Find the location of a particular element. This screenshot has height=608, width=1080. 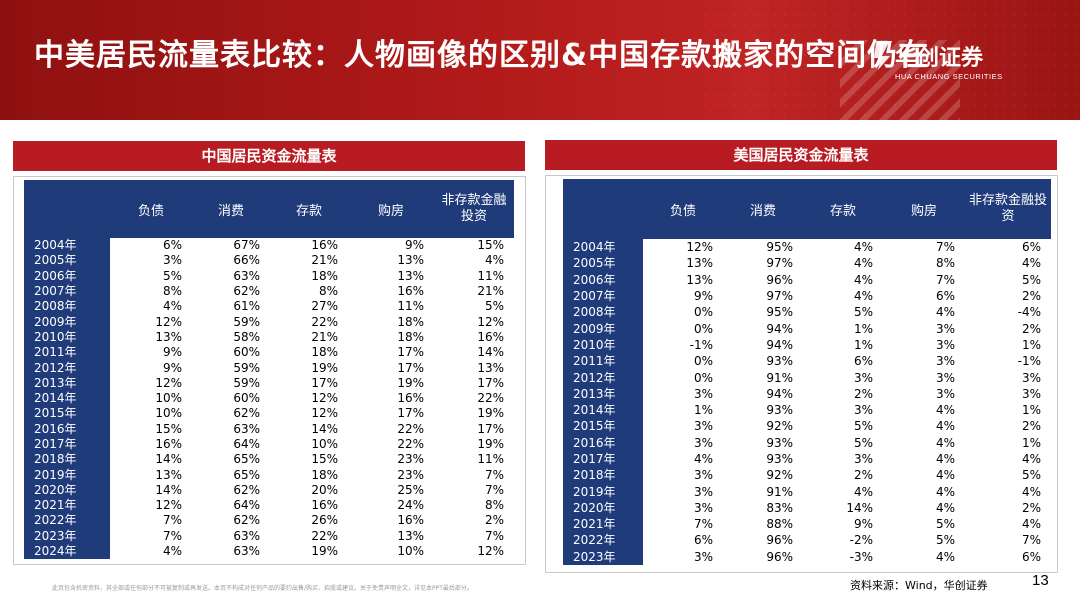

table-row: 2011年 9% 60% 18% 17% 14% is located at coordinates (269, 353).